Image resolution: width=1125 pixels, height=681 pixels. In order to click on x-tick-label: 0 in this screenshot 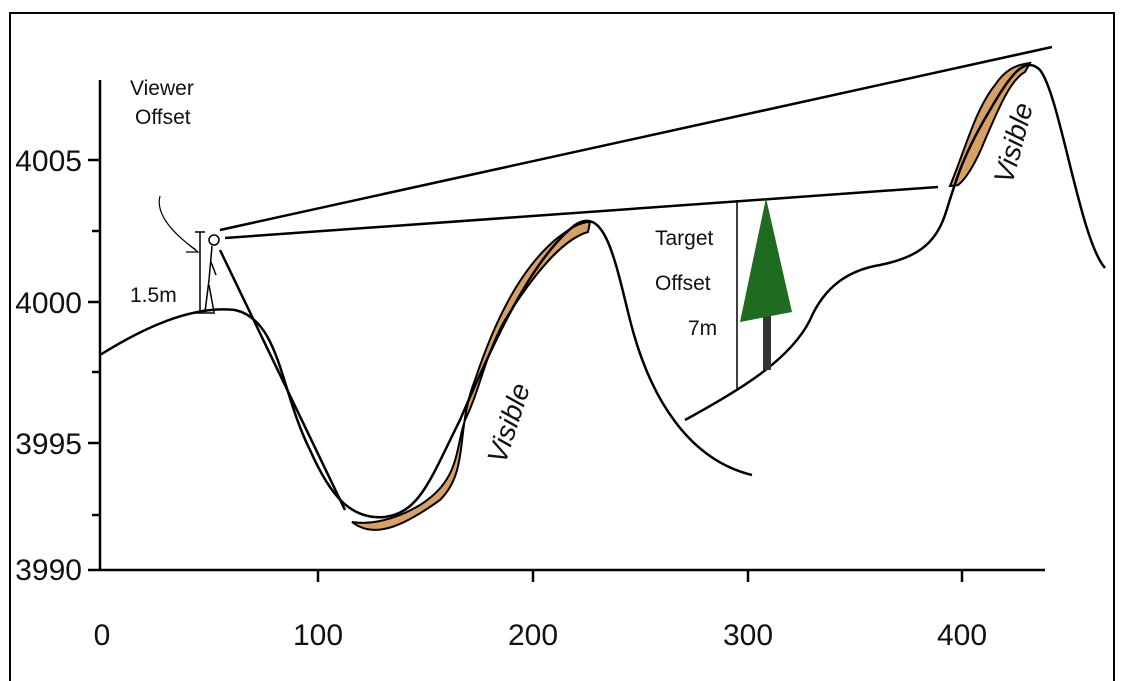, I will do `click(102, 635)`.